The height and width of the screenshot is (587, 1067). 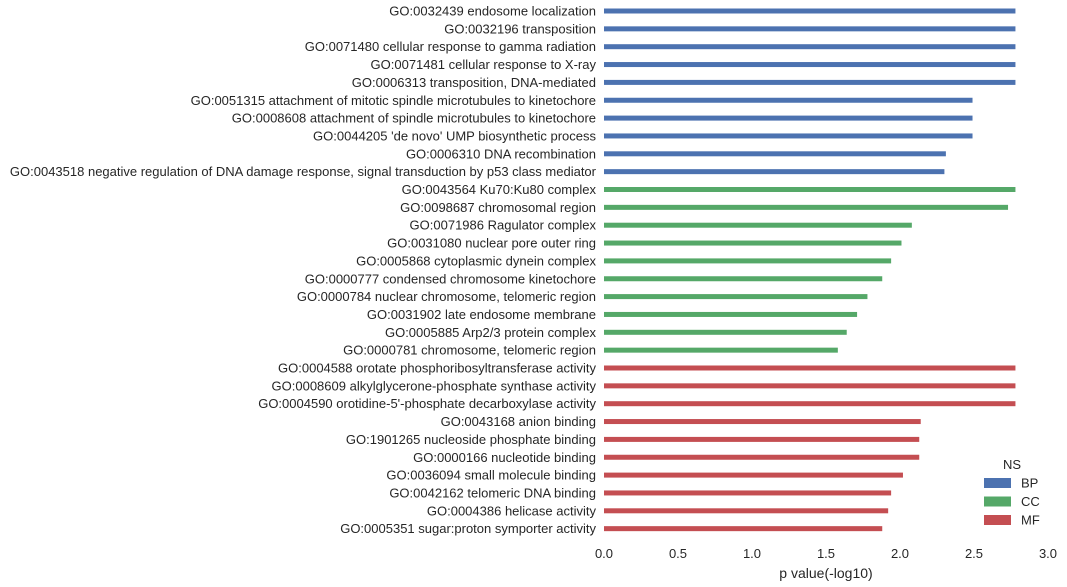 What do you see at coordinates (501, 153) in the screenshot?
I see `category-label: GO:0006310 DNA recombination` at bounding box center [501, 153].